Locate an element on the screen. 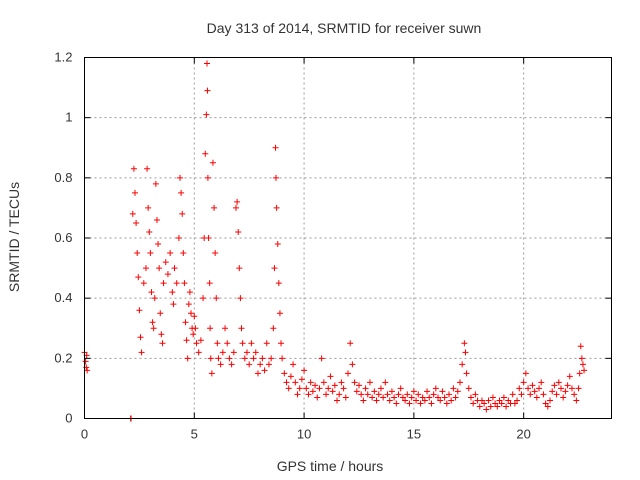 The height and width of the screenshot is (480, 640). y-tick-label: 0 is located at coordinates (68, 418).